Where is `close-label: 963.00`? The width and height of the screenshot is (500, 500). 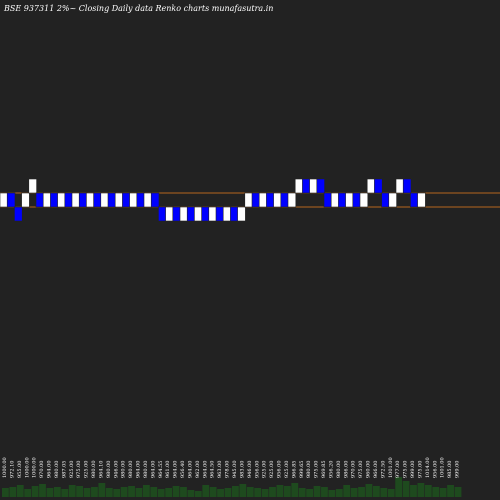 close-label: 963.00 is located at coordinates (220, 470).